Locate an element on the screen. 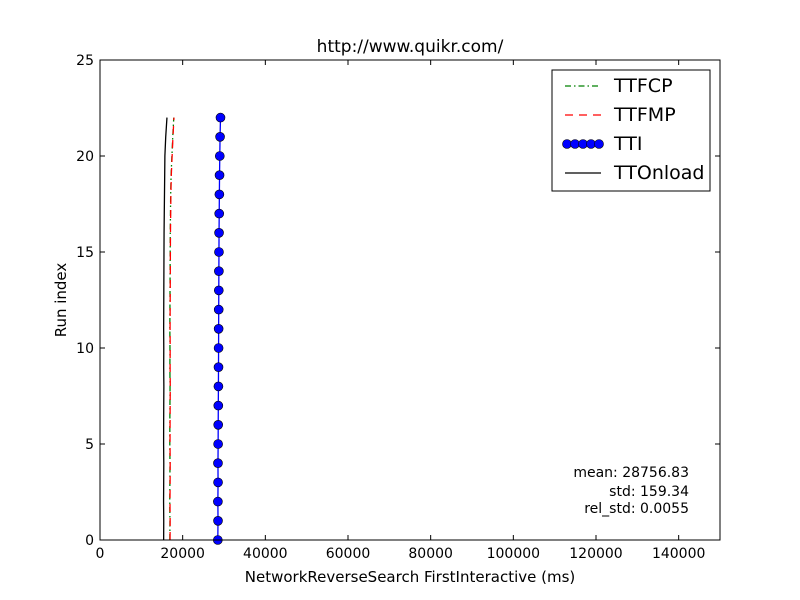 Image resolution: width=800 pixels, height=600 pixels. x-tick-label: 140000 is located at coordinates (678, 554).